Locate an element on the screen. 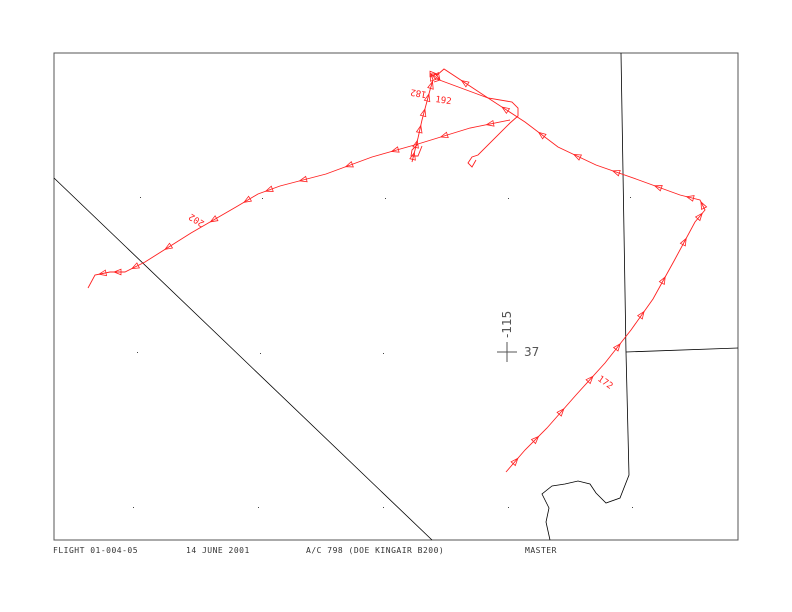  boundary-horizontal is located at coordinates (682, 350).